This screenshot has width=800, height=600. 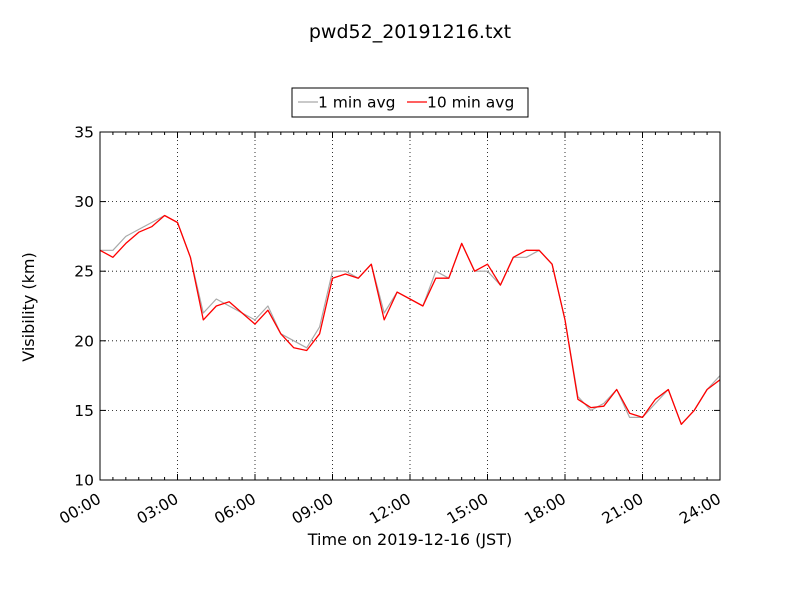 I want to click on y-tick-labels: 10 15 20 25 30 35, so click(x=84, y=307).